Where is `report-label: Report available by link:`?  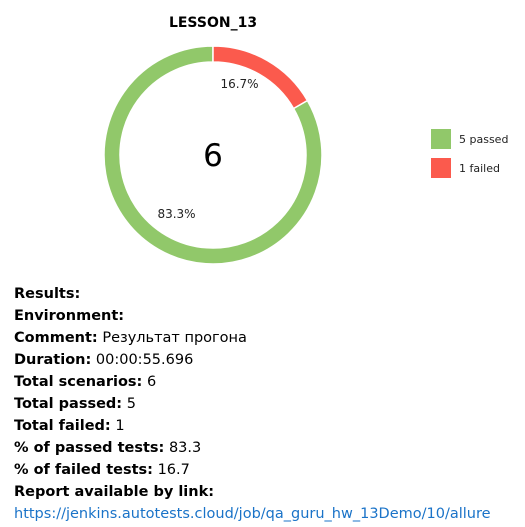 report-label: Report available by link: is located at coordinates (114, 492).